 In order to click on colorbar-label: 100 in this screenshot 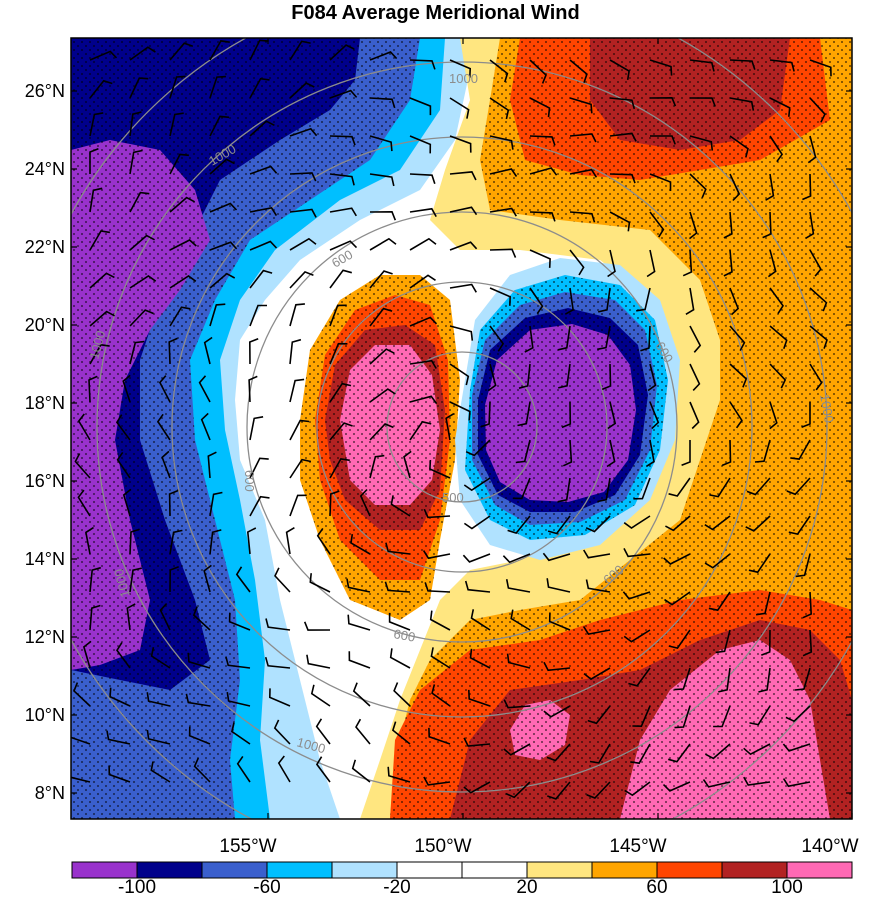, I will do `click(787, 887)`.